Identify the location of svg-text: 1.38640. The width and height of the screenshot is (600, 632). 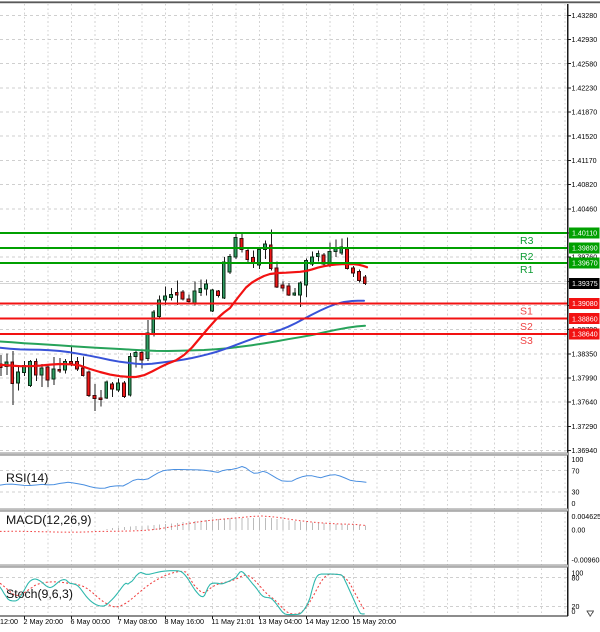
(585, 334).